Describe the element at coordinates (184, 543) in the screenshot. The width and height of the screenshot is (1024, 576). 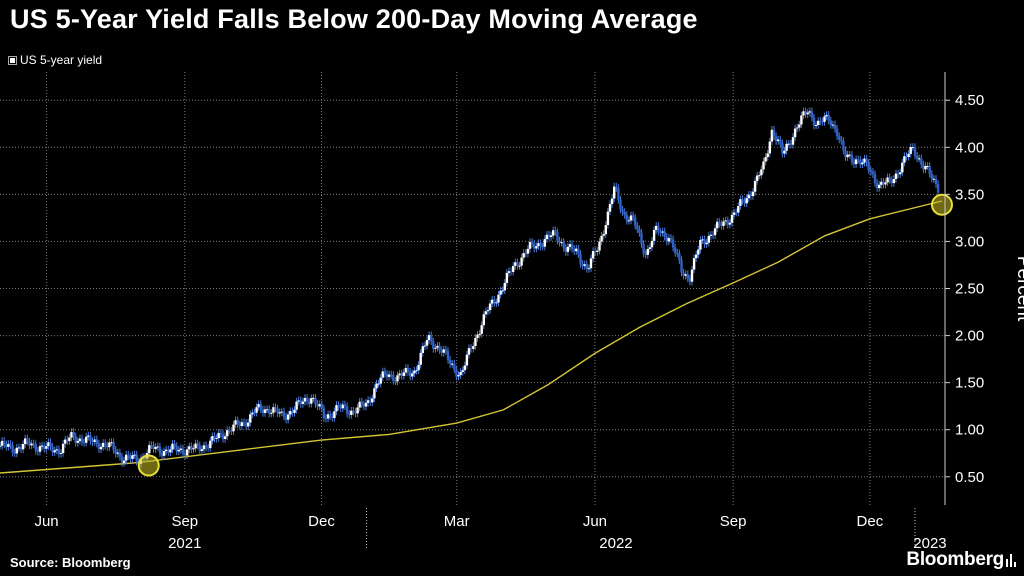
I see `year-label: 2021` at that location.